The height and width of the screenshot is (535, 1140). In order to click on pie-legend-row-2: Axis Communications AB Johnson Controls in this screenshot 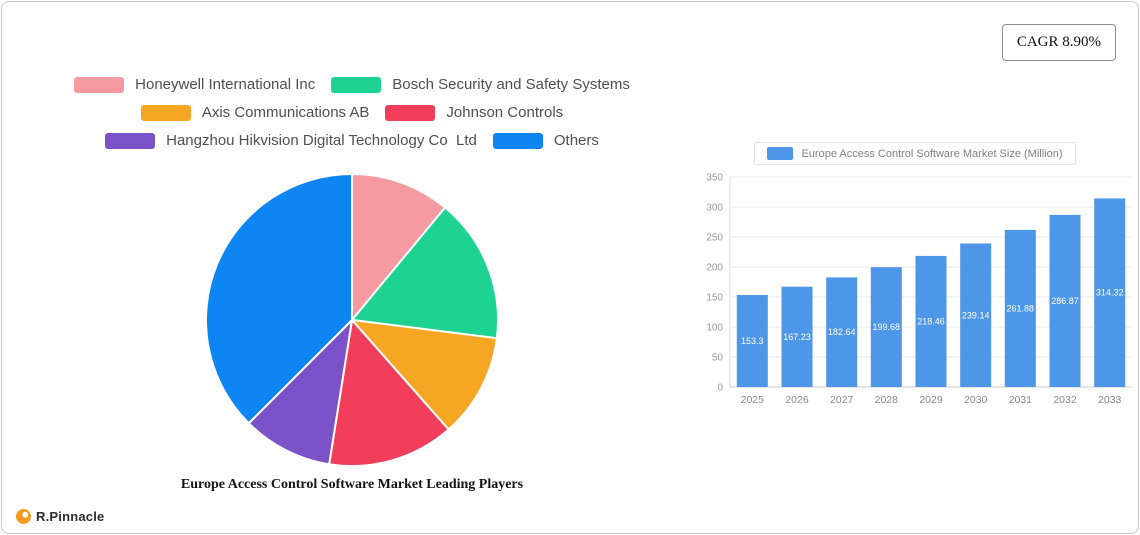, I will do `click(352, 112)`.